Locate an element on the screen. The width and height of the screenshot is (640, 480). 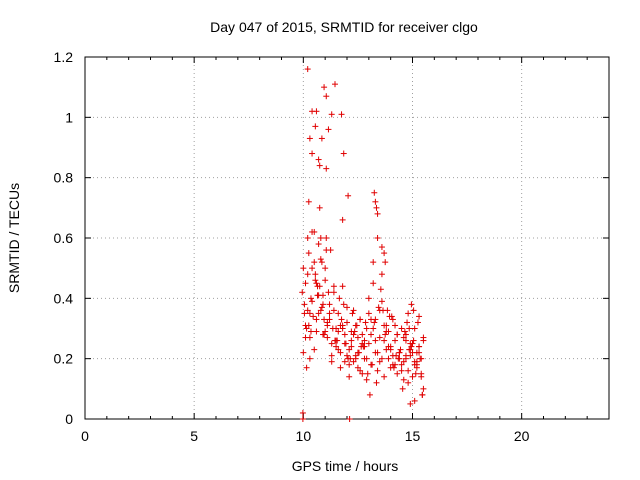
y-tick-label: 0.6 is located at coordinates (64, 238).